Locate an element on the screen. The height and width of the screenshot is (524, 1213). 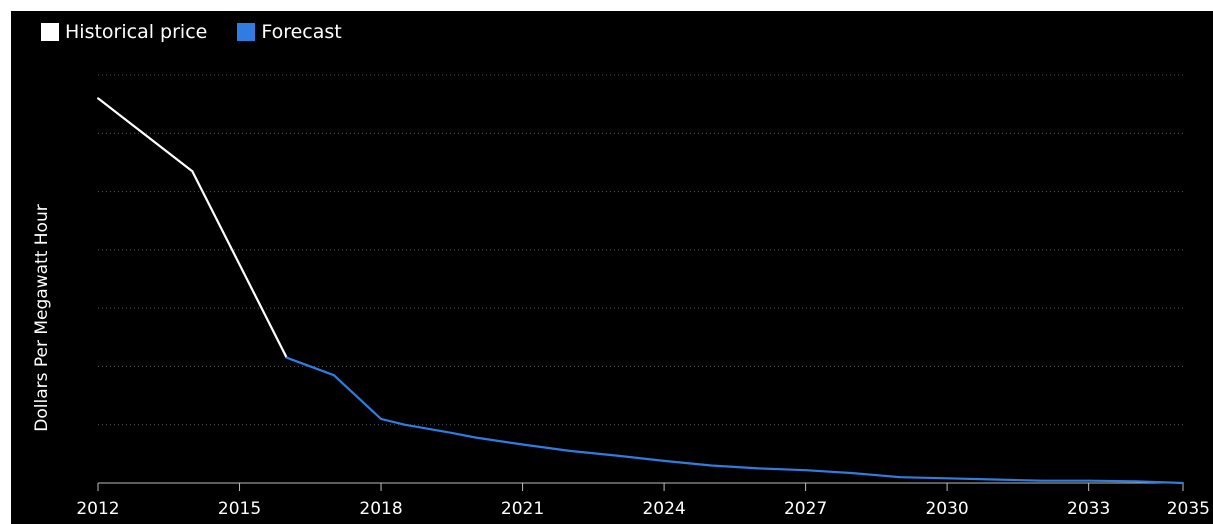
x-tick-label: 2030 is located at coordinates (946, 509).